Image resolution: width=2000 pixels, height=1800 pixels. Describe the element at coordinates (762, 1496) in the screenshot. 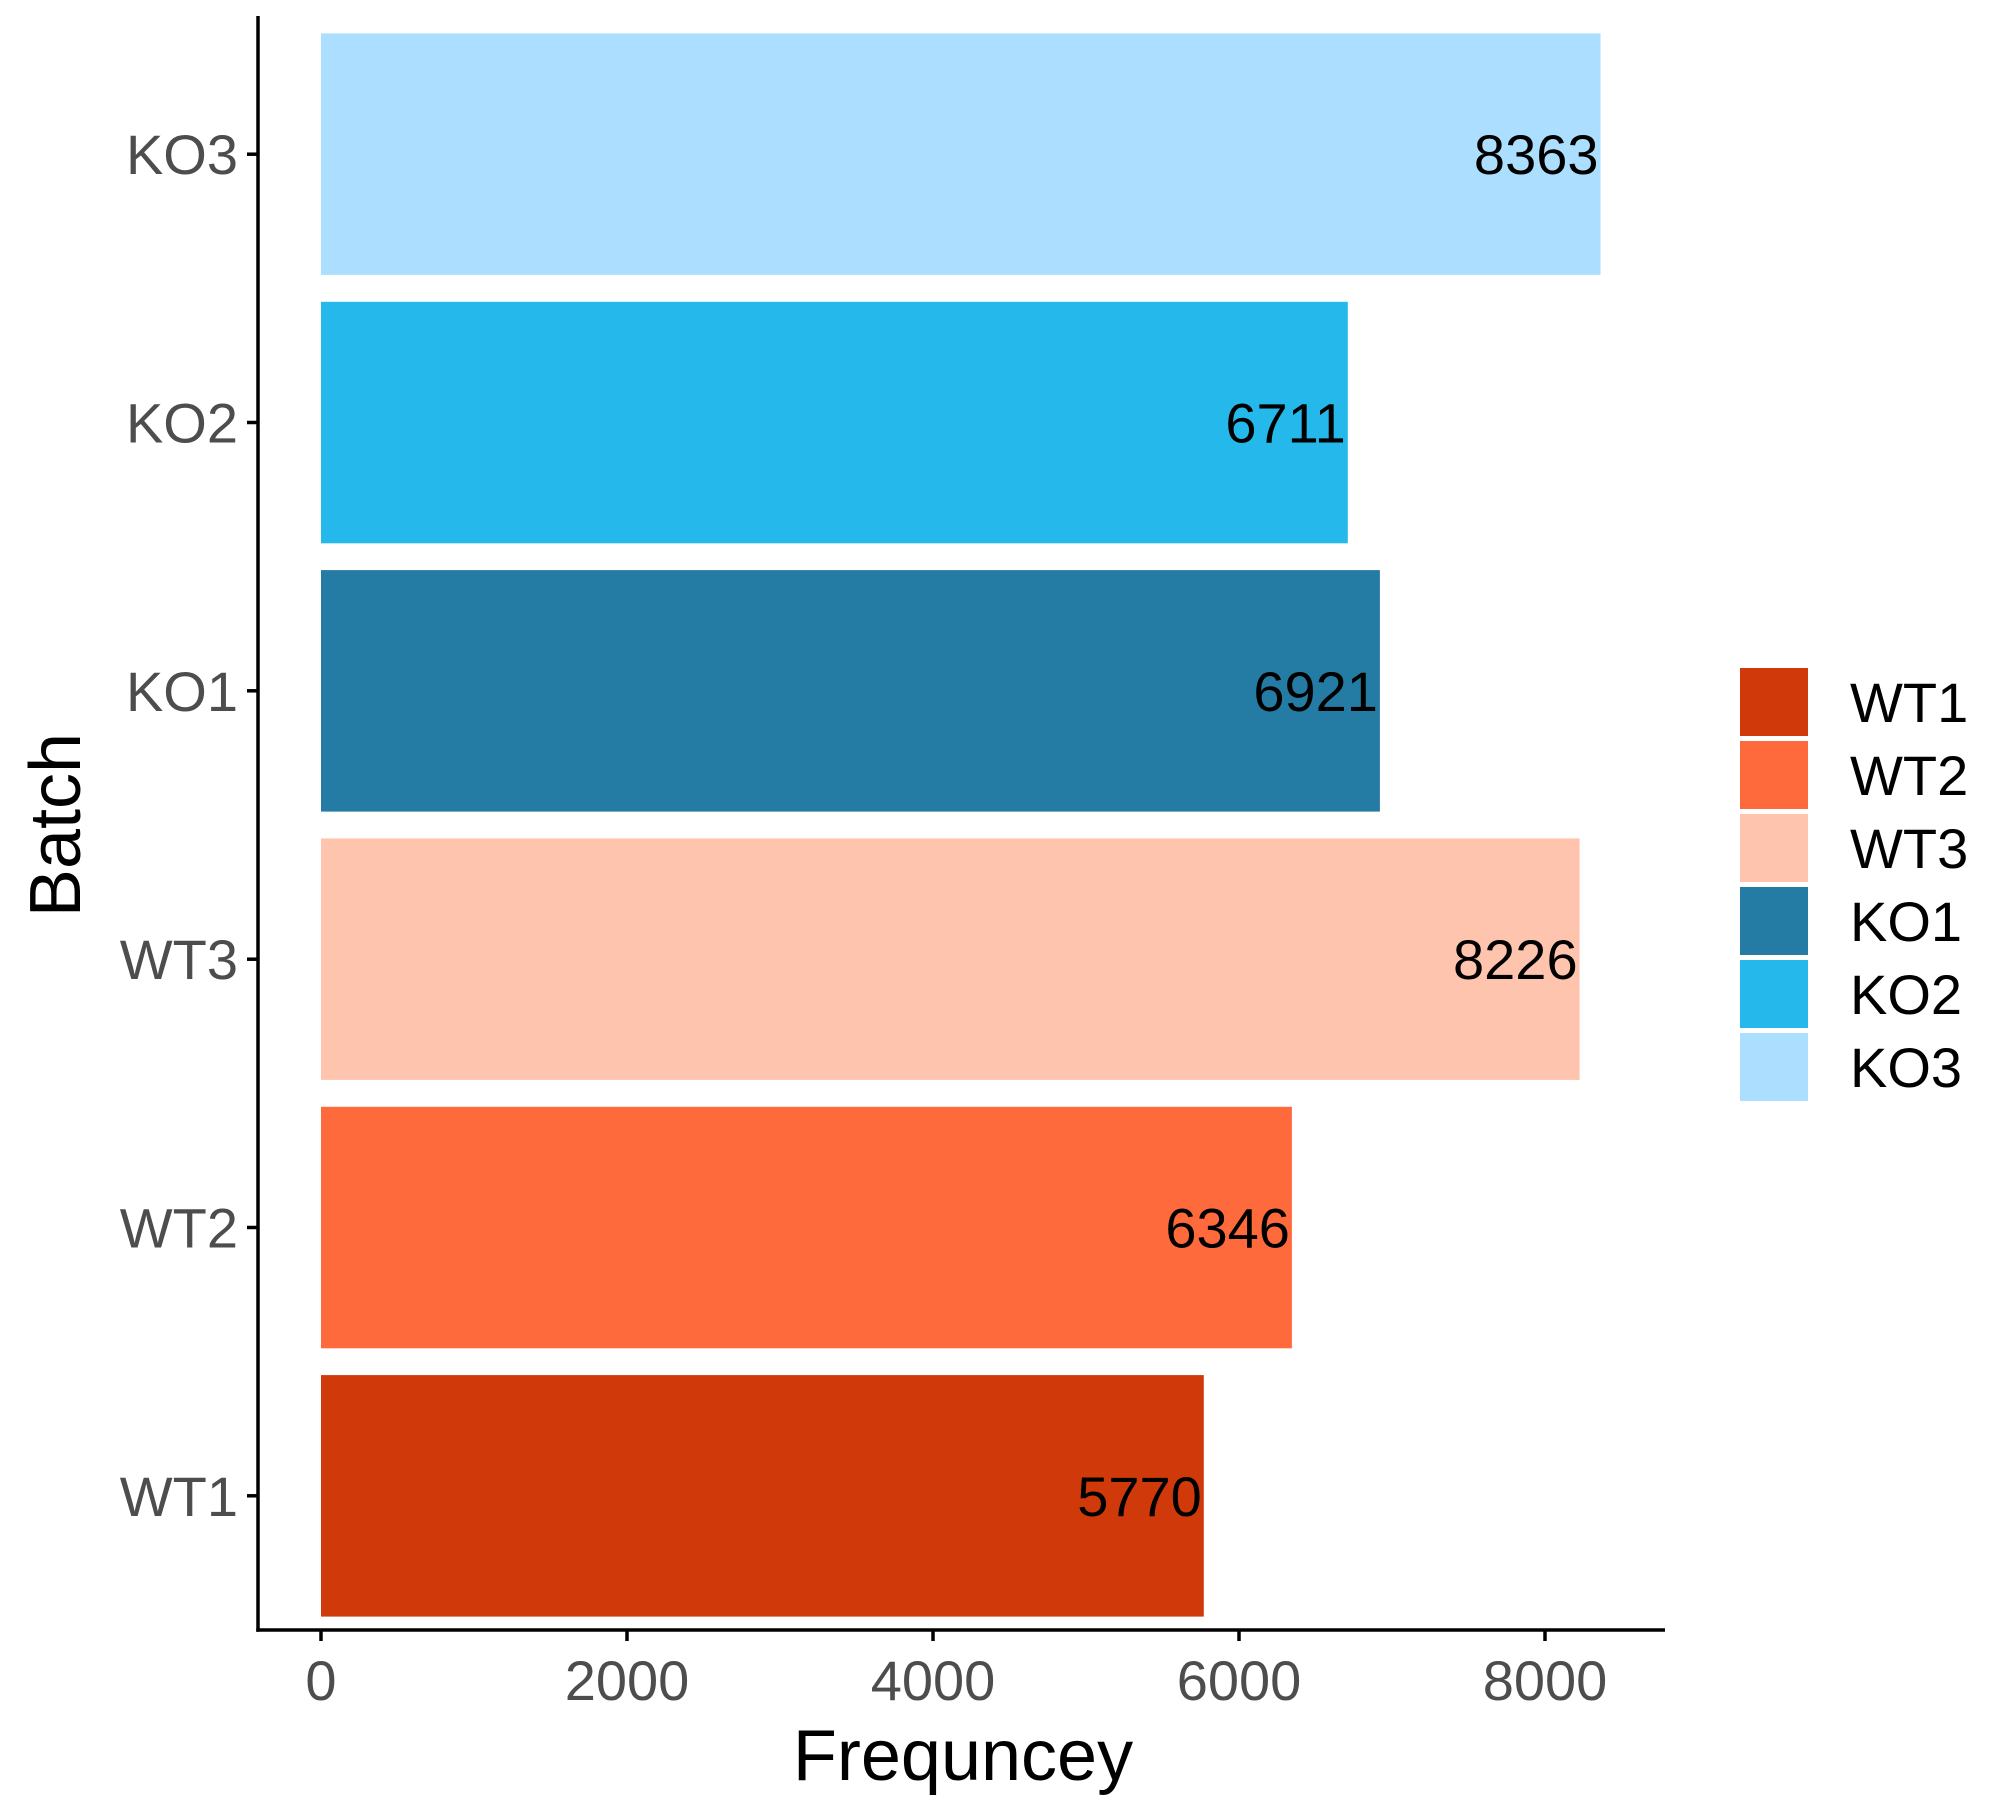

I see `bar-wt1` at that location.